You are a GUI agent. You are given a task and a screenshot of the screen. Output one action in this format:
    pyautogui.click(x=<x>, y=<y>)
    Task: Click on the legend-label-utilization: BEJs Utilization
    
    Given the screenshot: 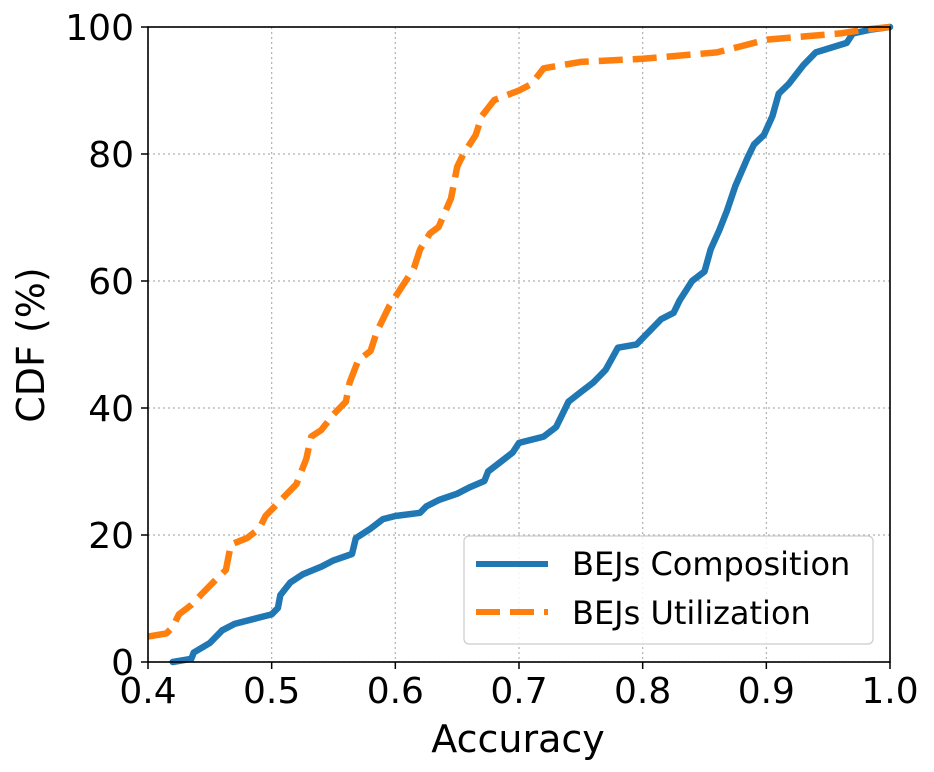 What is the action you would take?
    pyautogui.click(x=691, y=613)
    